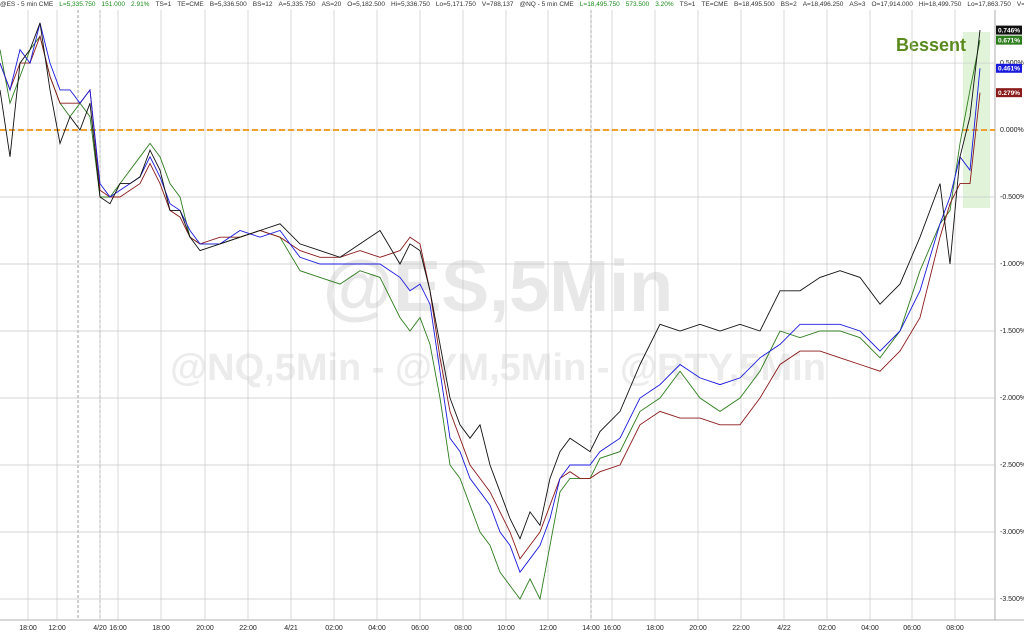 This screenshot has width=1024, height=637. Describe the element at coordinates (498, 287) in the screenshot. I see `watermark: @ES,5Min` at that location.